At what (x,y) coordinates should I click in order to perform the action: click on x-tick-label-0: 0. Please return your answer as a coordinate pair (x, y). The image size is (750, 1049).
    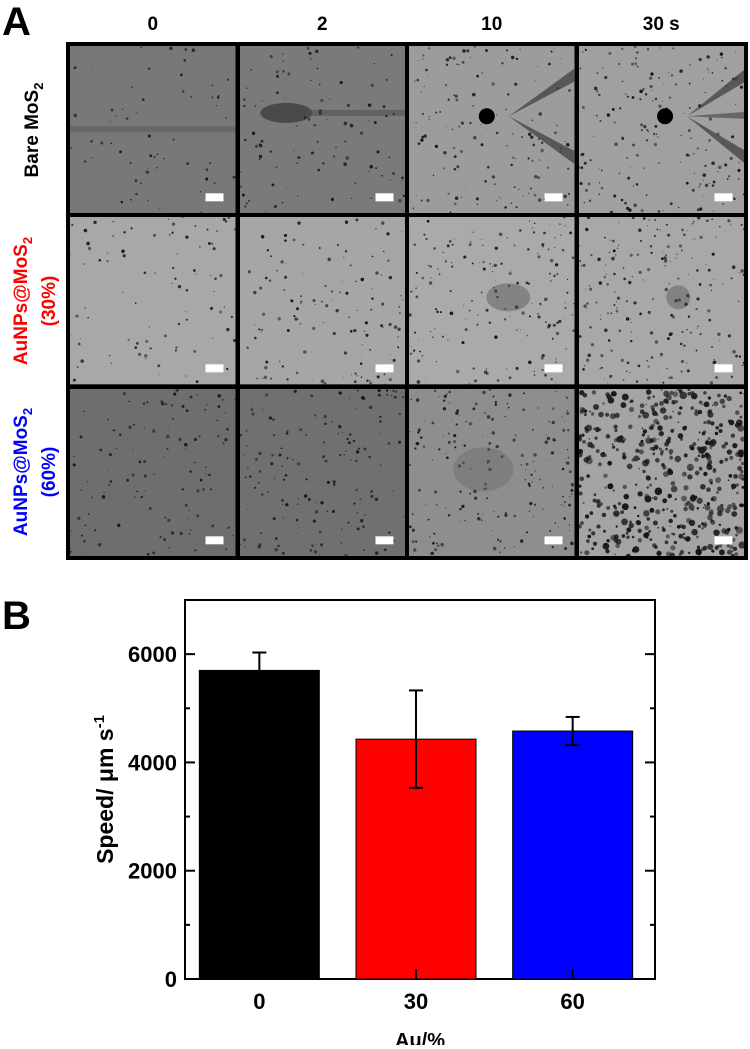
    Looking at the image, I should click on (259, 1001).